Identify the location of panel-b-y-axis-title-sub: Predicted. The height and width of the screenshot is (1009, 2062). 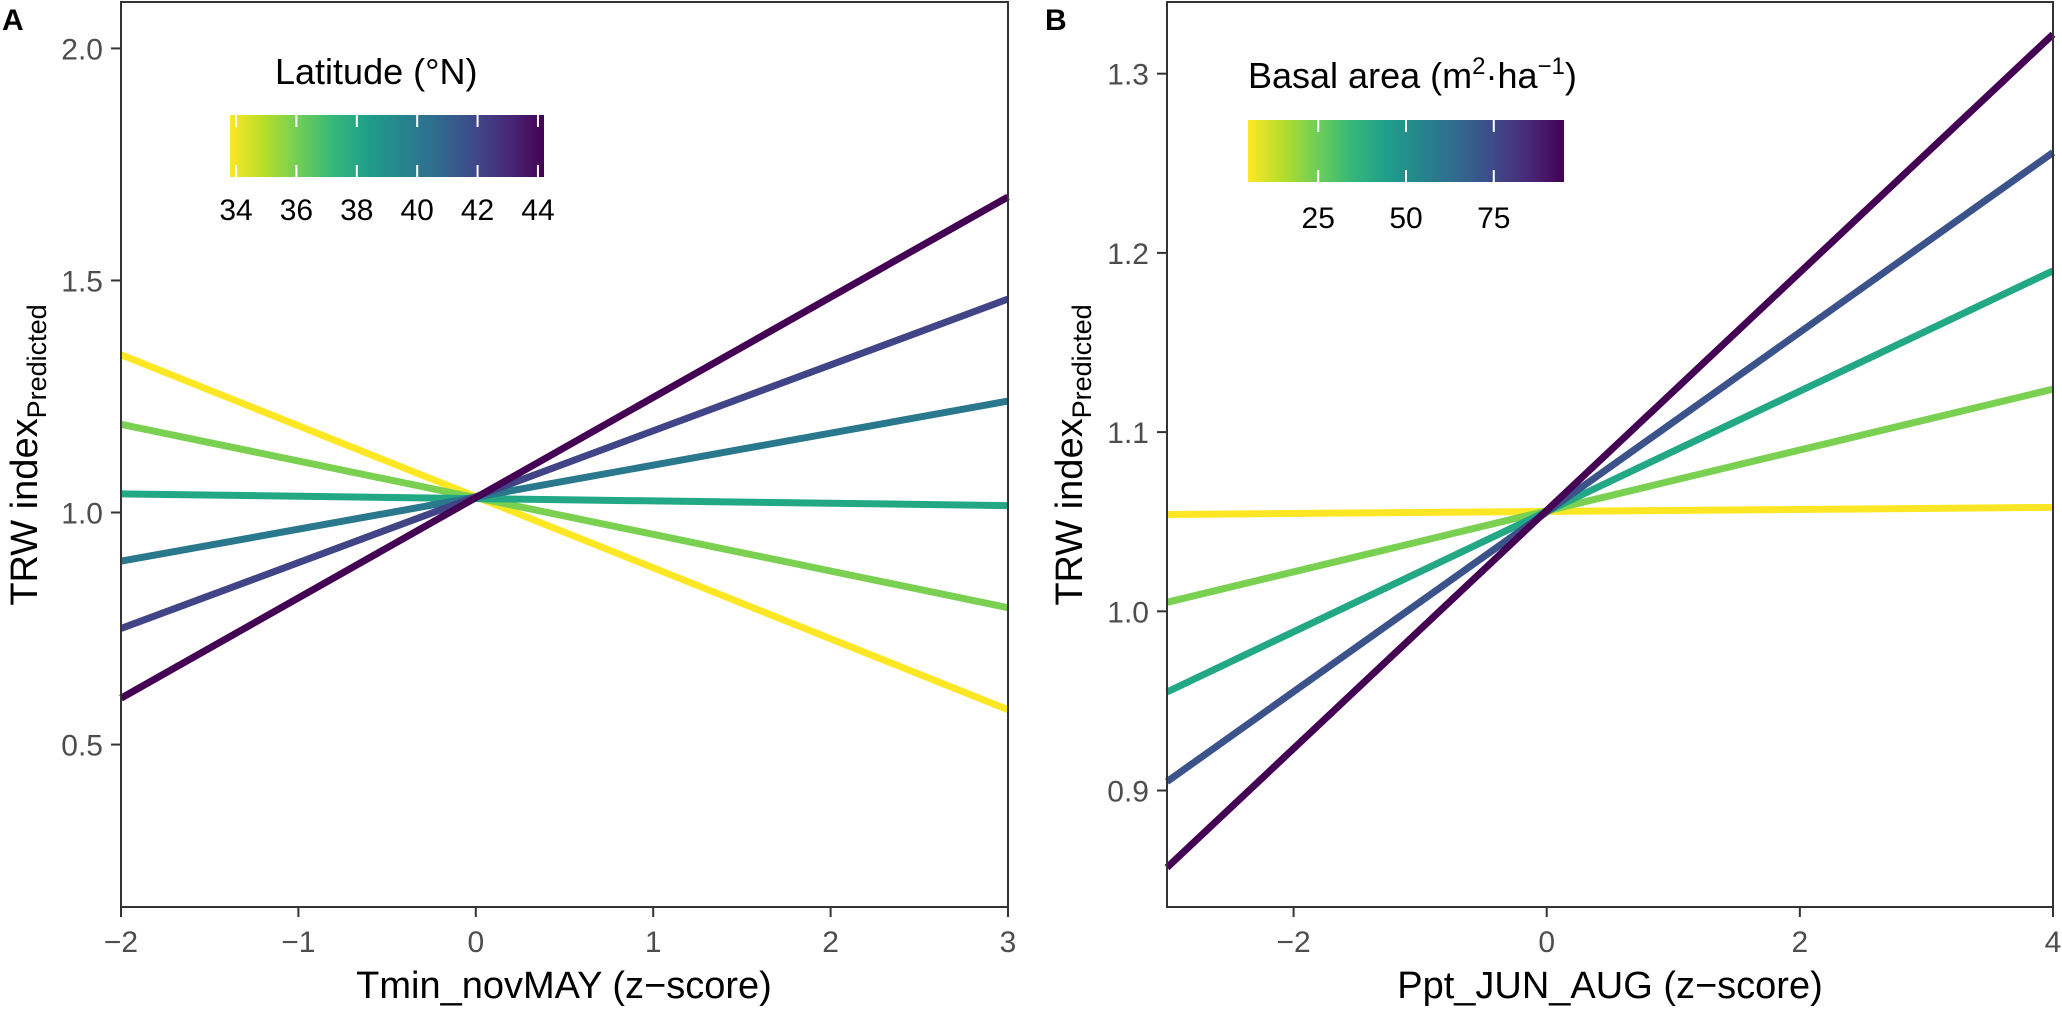
(1082, 361).